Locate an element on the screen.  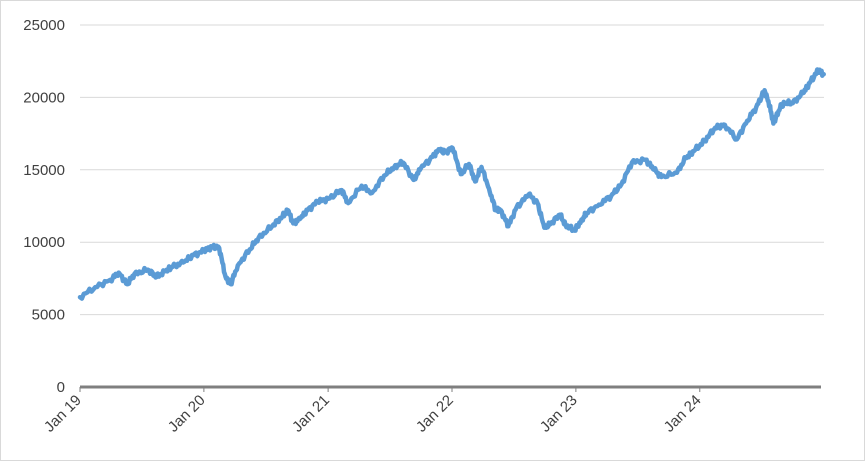
x-tick-label: Jan 19 is located at coordinates (63, 414).